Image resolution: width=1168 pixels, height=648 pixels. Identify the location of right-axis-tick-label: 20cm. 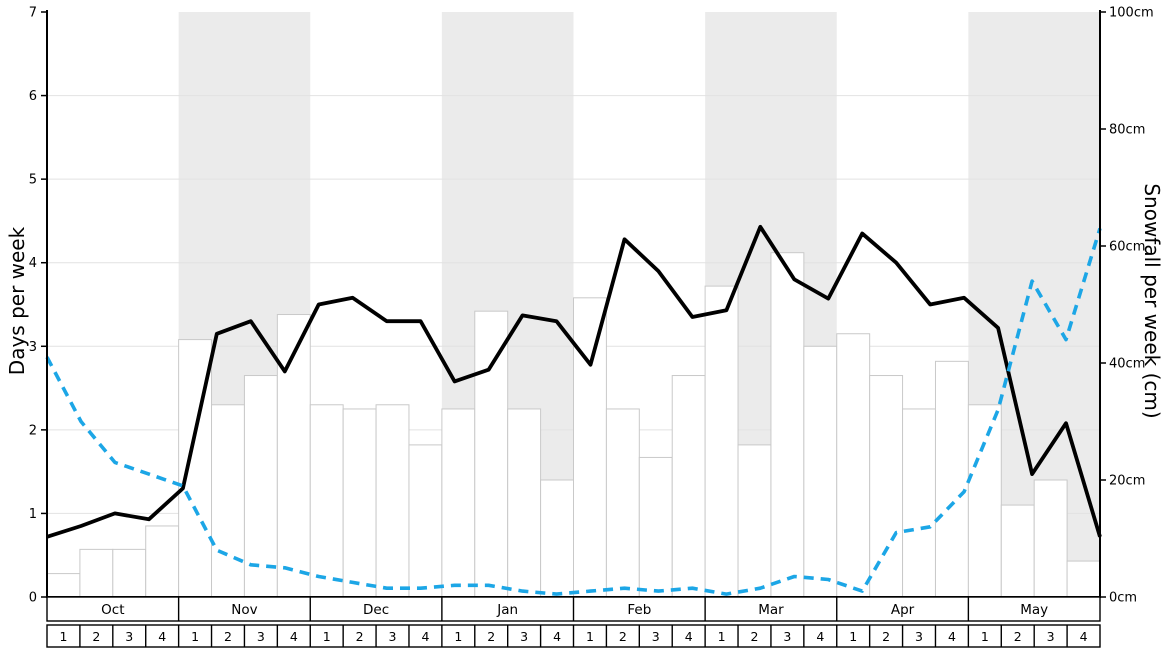
(1127, 481).